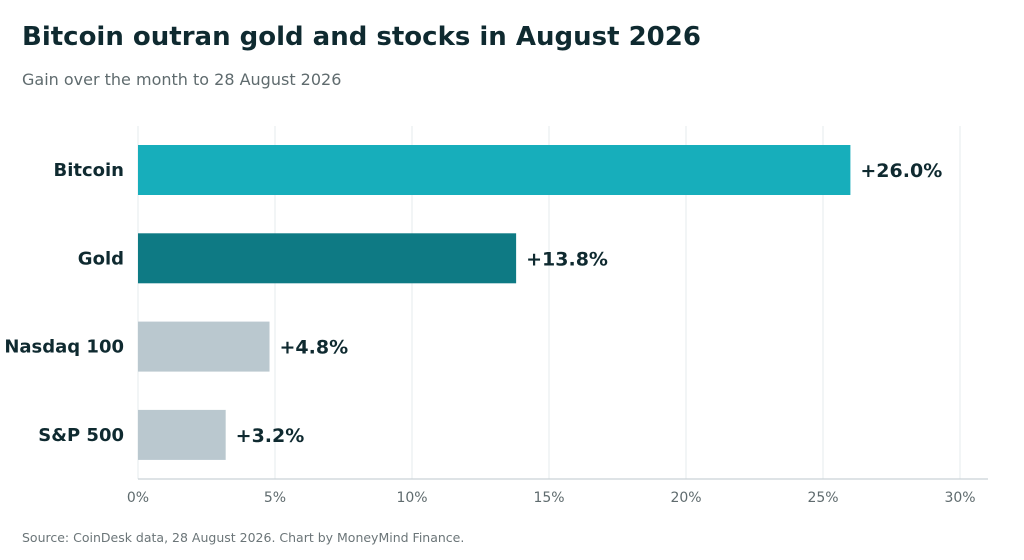 This screenshot has width=1024, height=560. What do you see at coordinates (548, 498) in the screenshot?
I see `x-tick-label: 15%` at bounding box center [548, 498].